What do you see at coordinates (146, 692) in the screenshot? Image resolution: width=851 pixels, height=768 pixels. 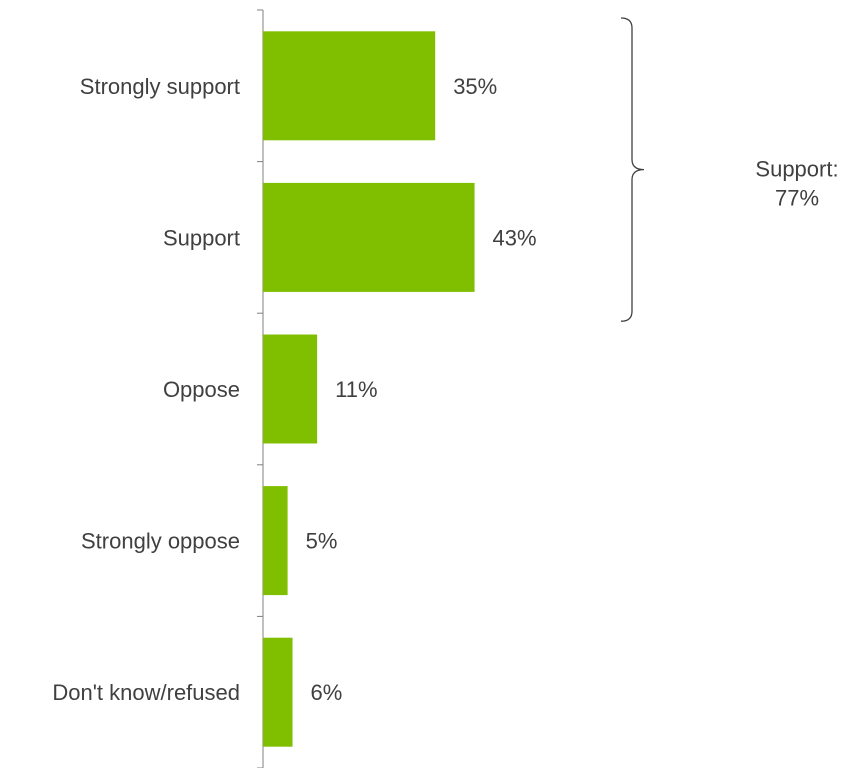 I see `category-label-4: Don't know/refused` at bounding box center [146, 692].